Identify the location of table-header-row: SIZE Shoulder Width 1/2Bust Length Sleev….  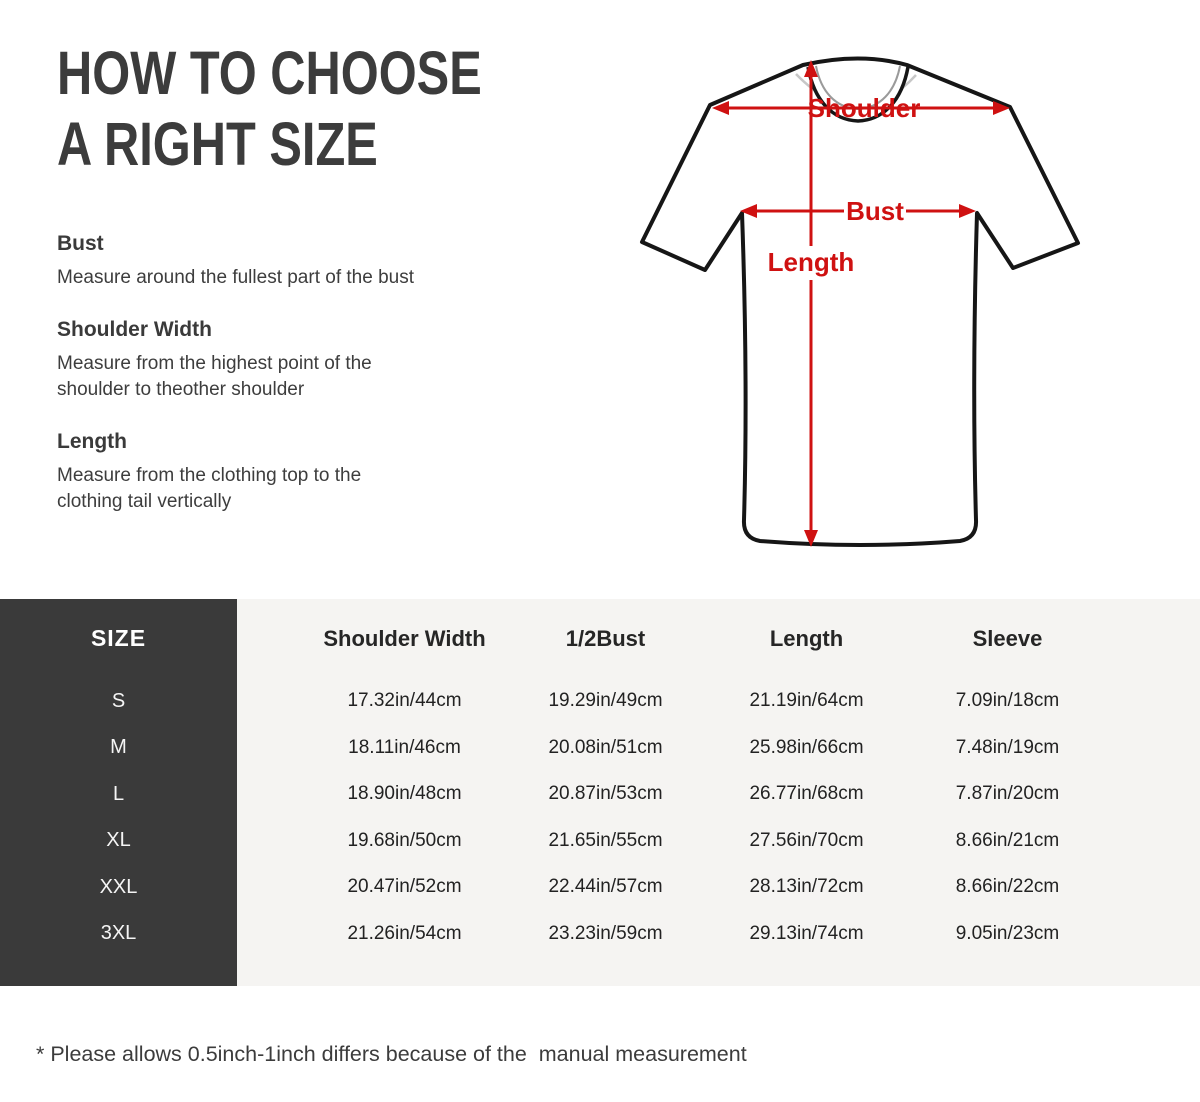
(600, 638).